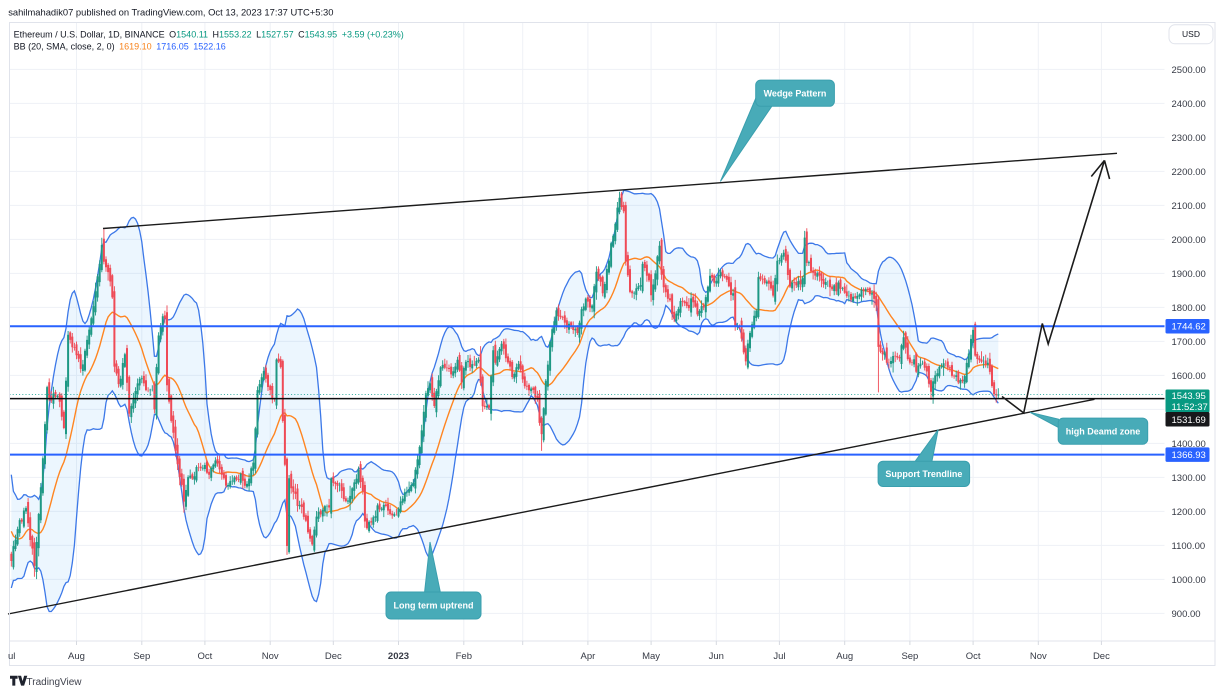 This screenshot has height=699, width=1224. Describe the element at coordinates (1189, 274) in the screenshot. I see `svg-text: 1900.00` at that location.